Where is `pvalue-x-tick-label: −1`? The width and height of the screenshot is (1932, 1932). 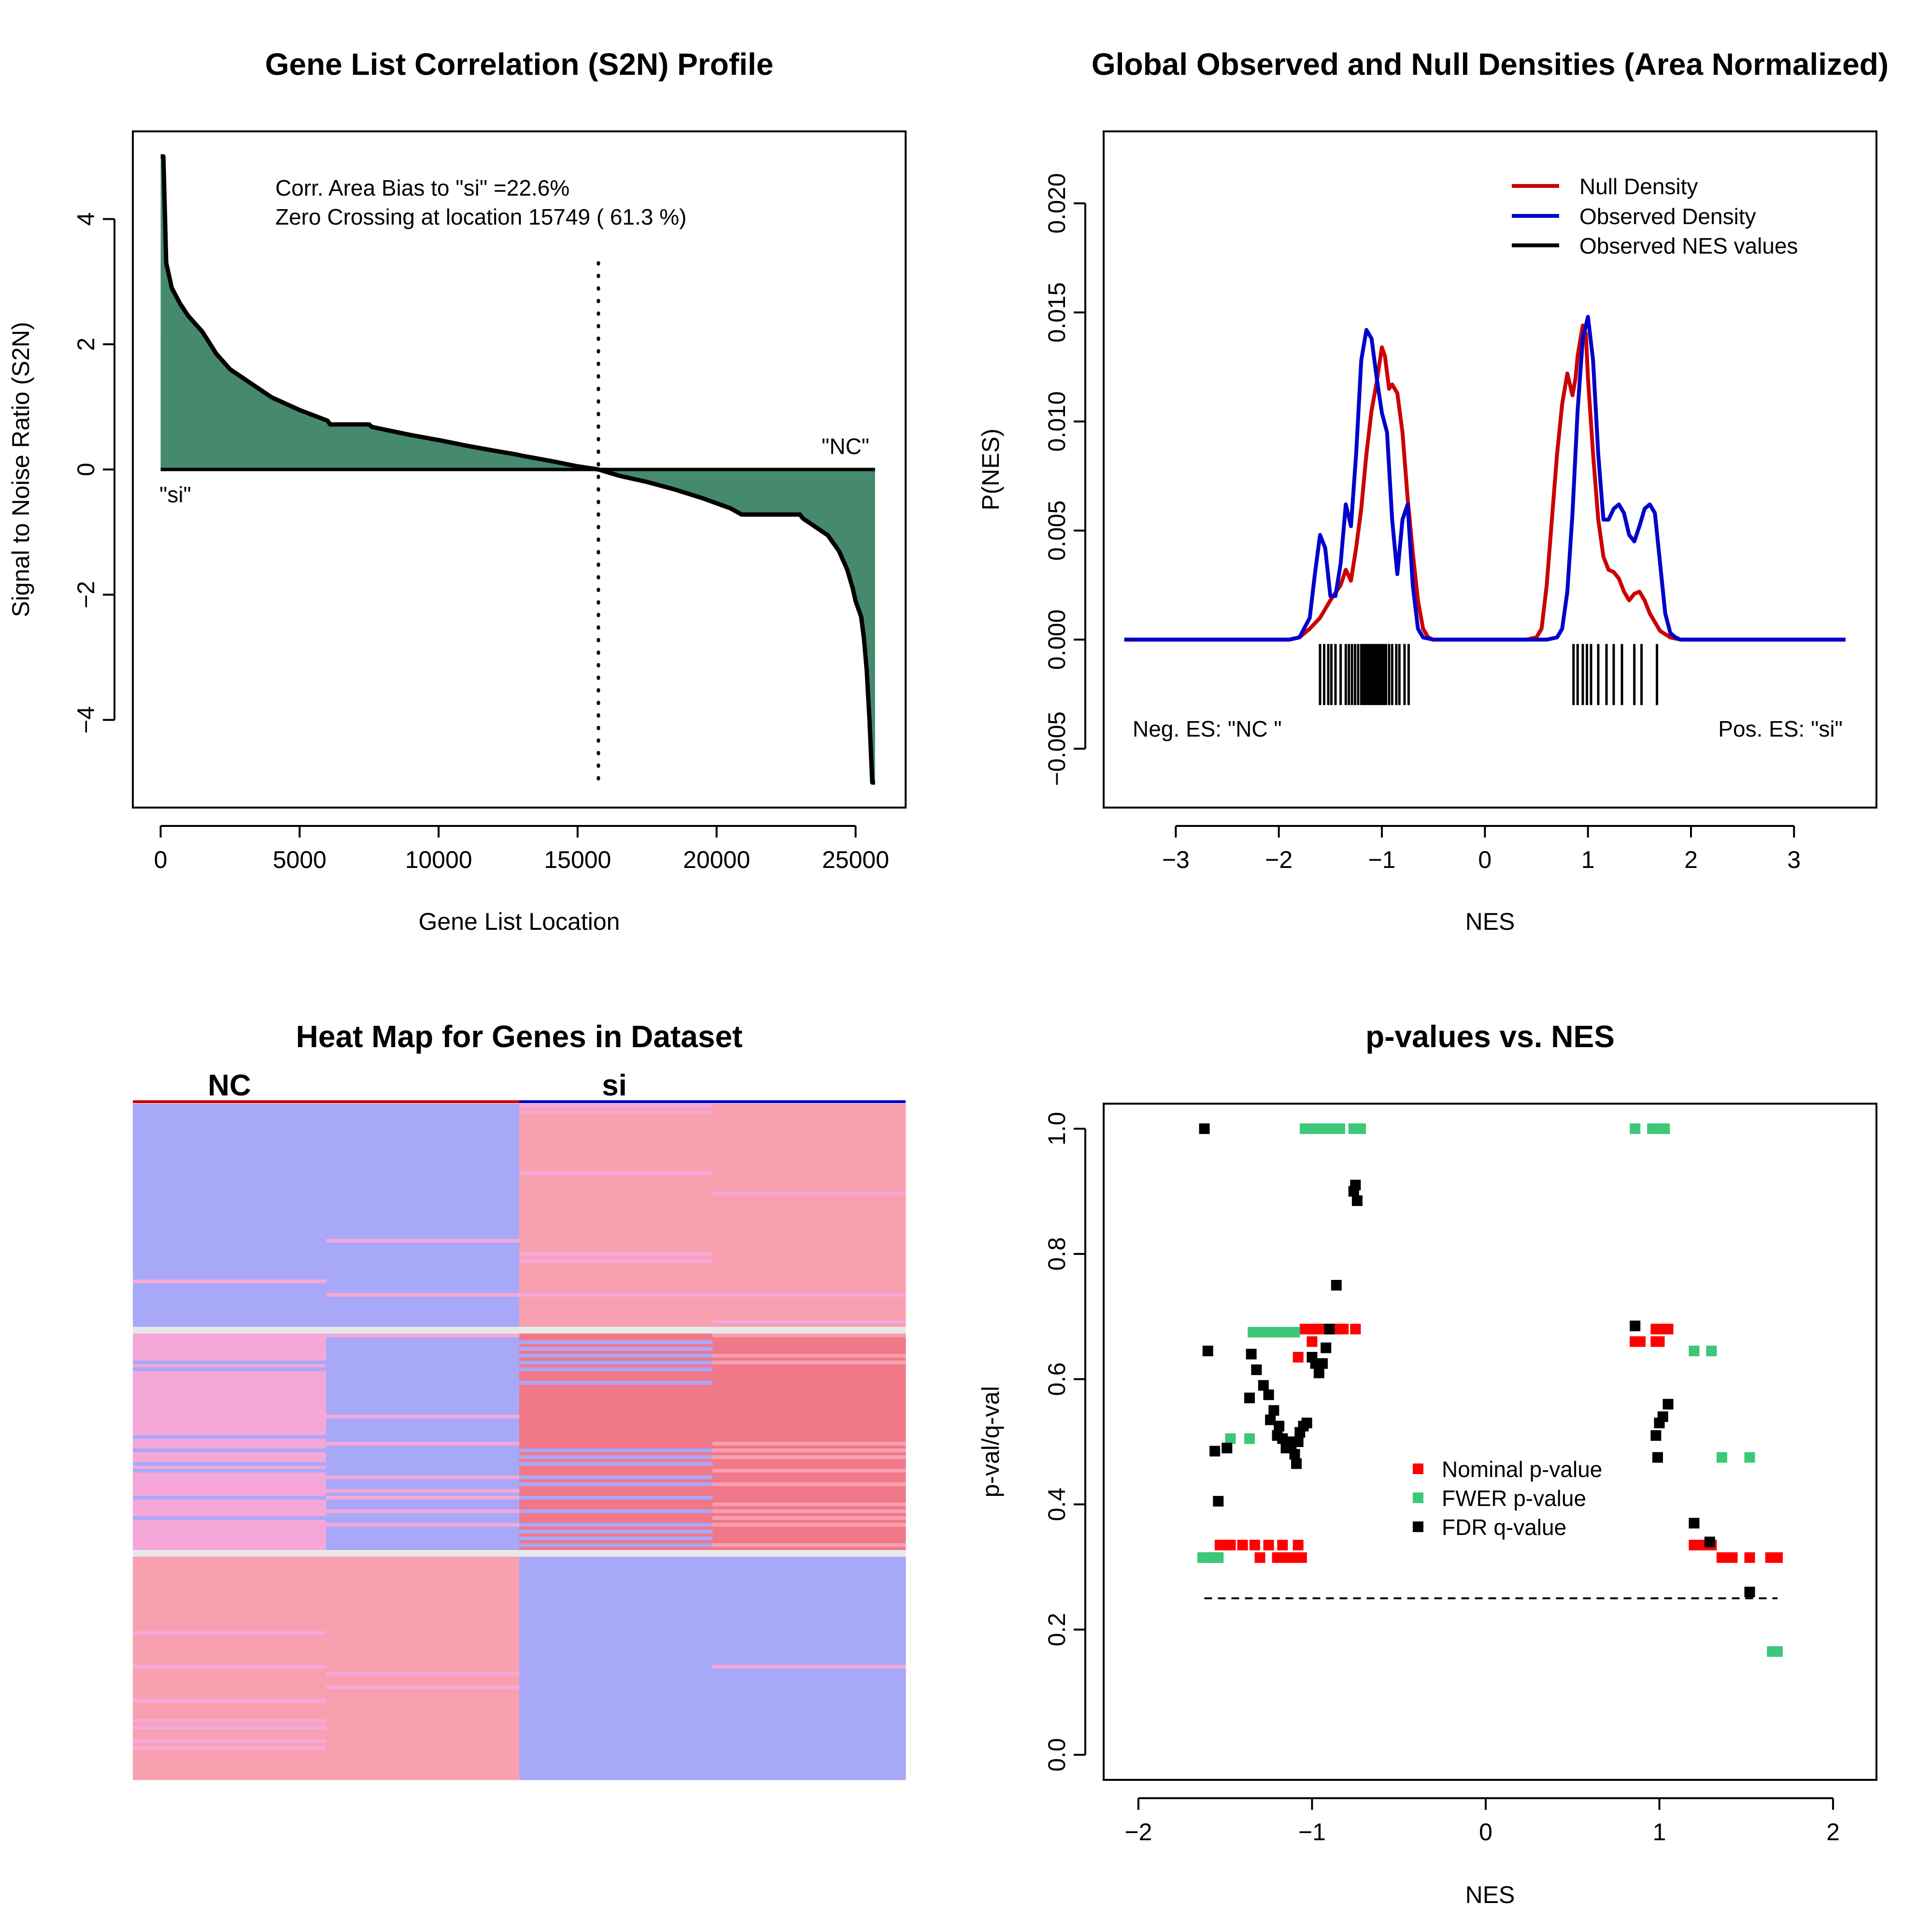
pvalue-x-tick-label: −1 is located at coordinates (1312, 1832).